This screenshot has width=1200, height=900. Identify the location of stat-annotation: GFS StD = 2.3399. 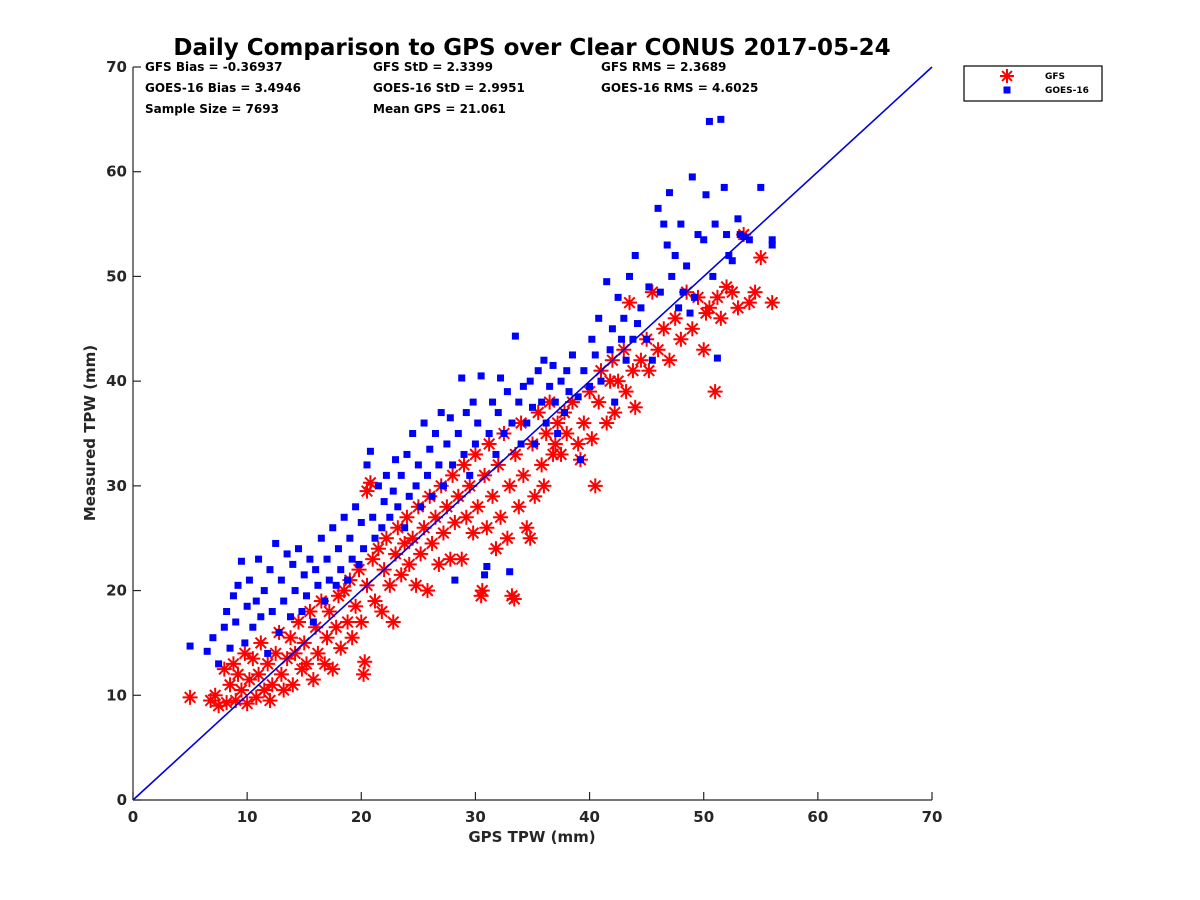
(433, 67).